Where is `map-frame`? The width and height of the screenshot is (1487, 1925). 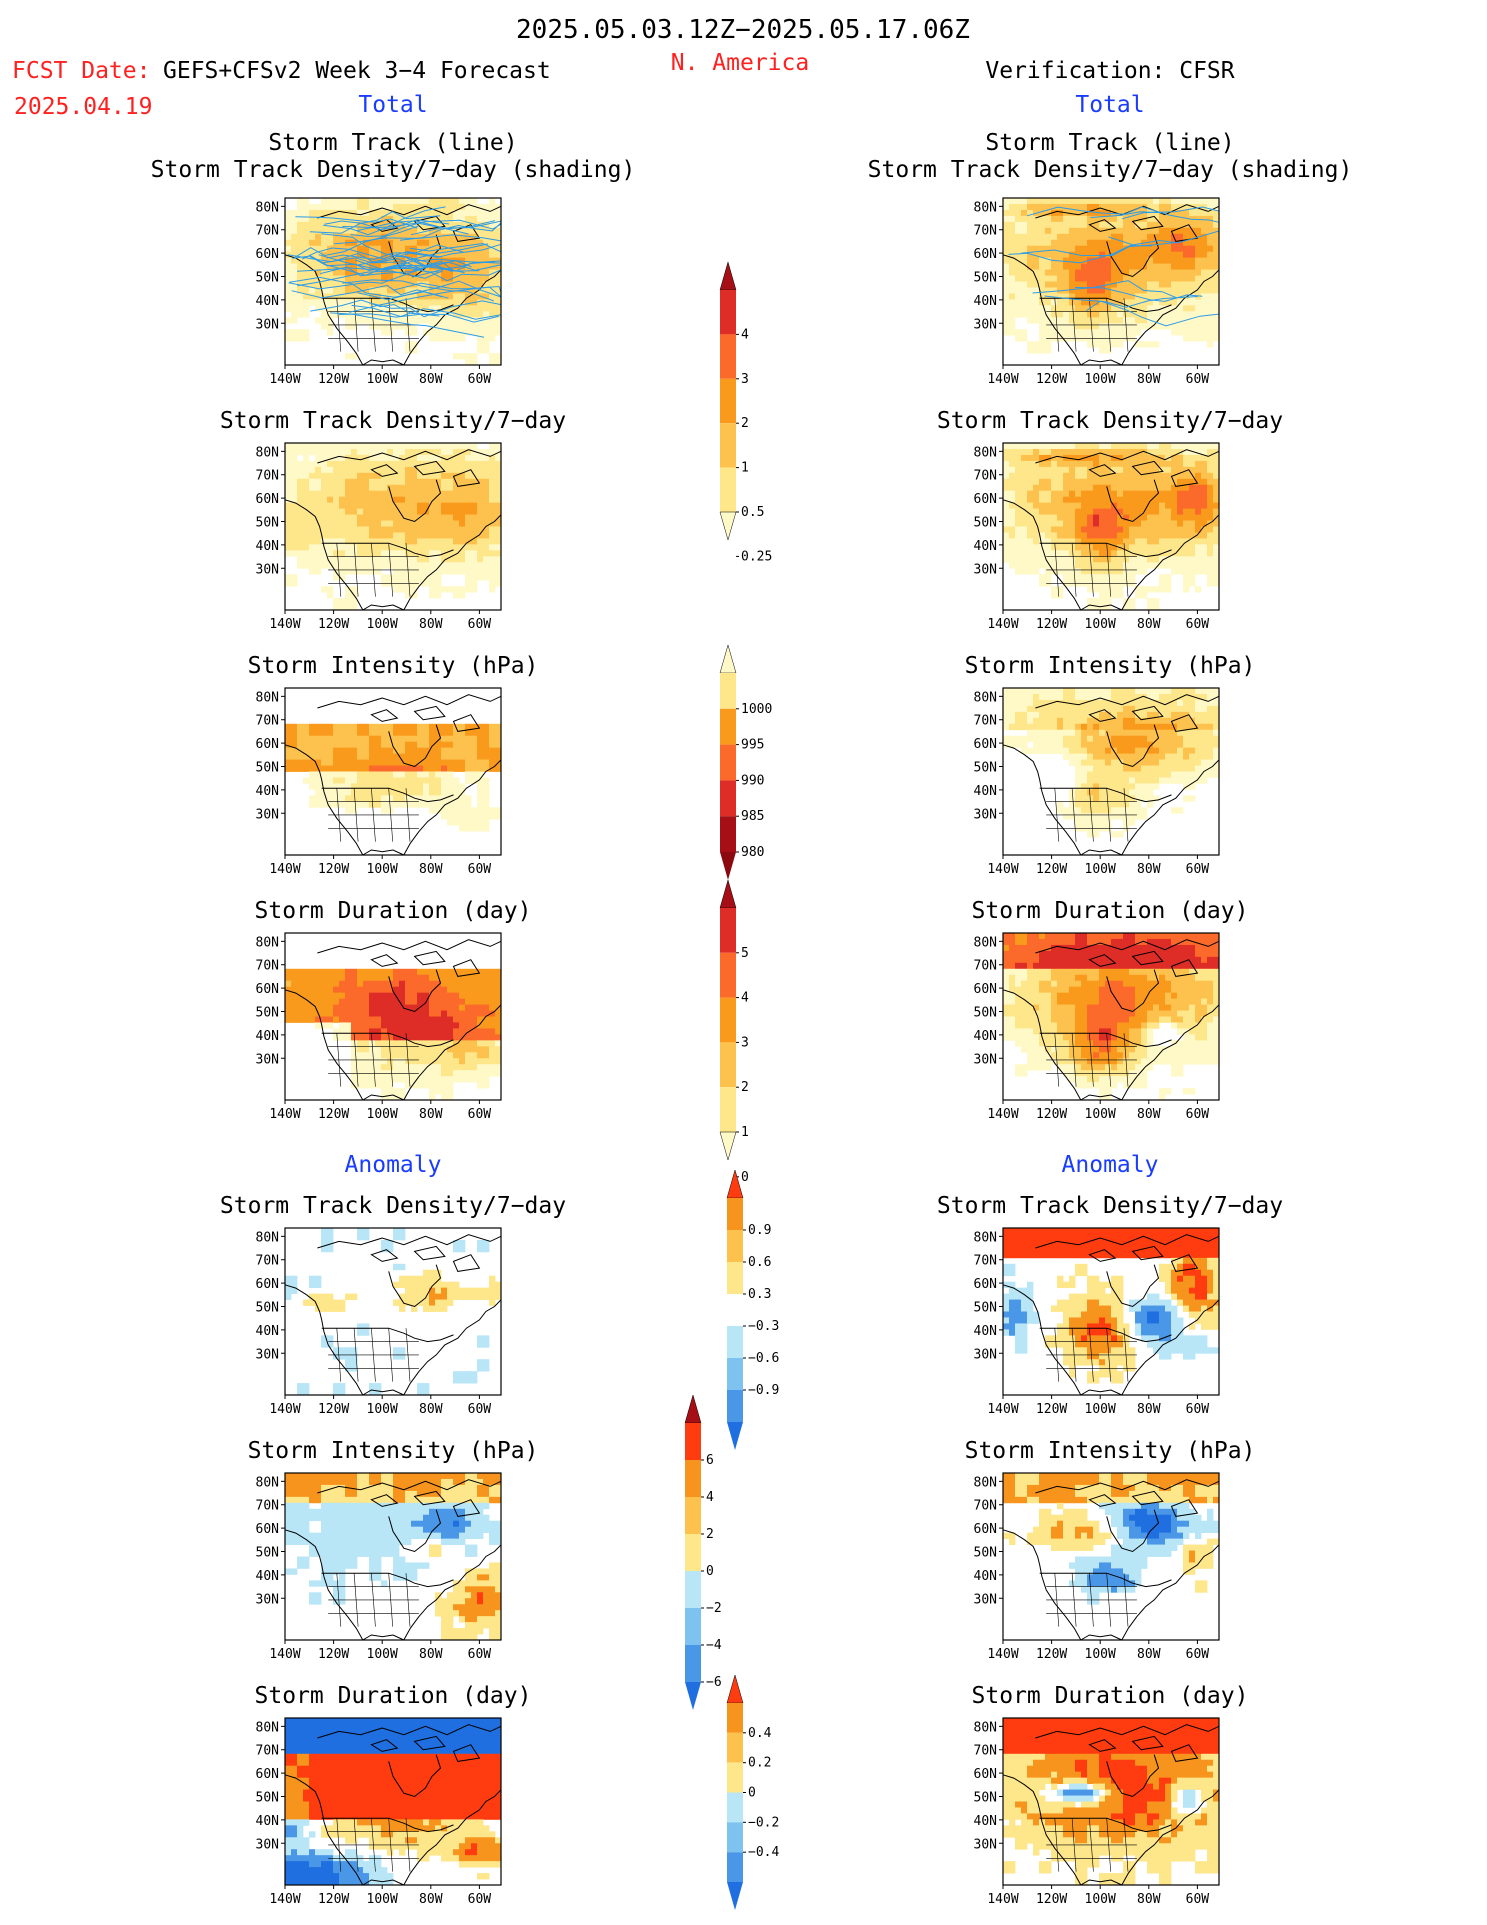 map-frame is located at coordinates (393, 771).